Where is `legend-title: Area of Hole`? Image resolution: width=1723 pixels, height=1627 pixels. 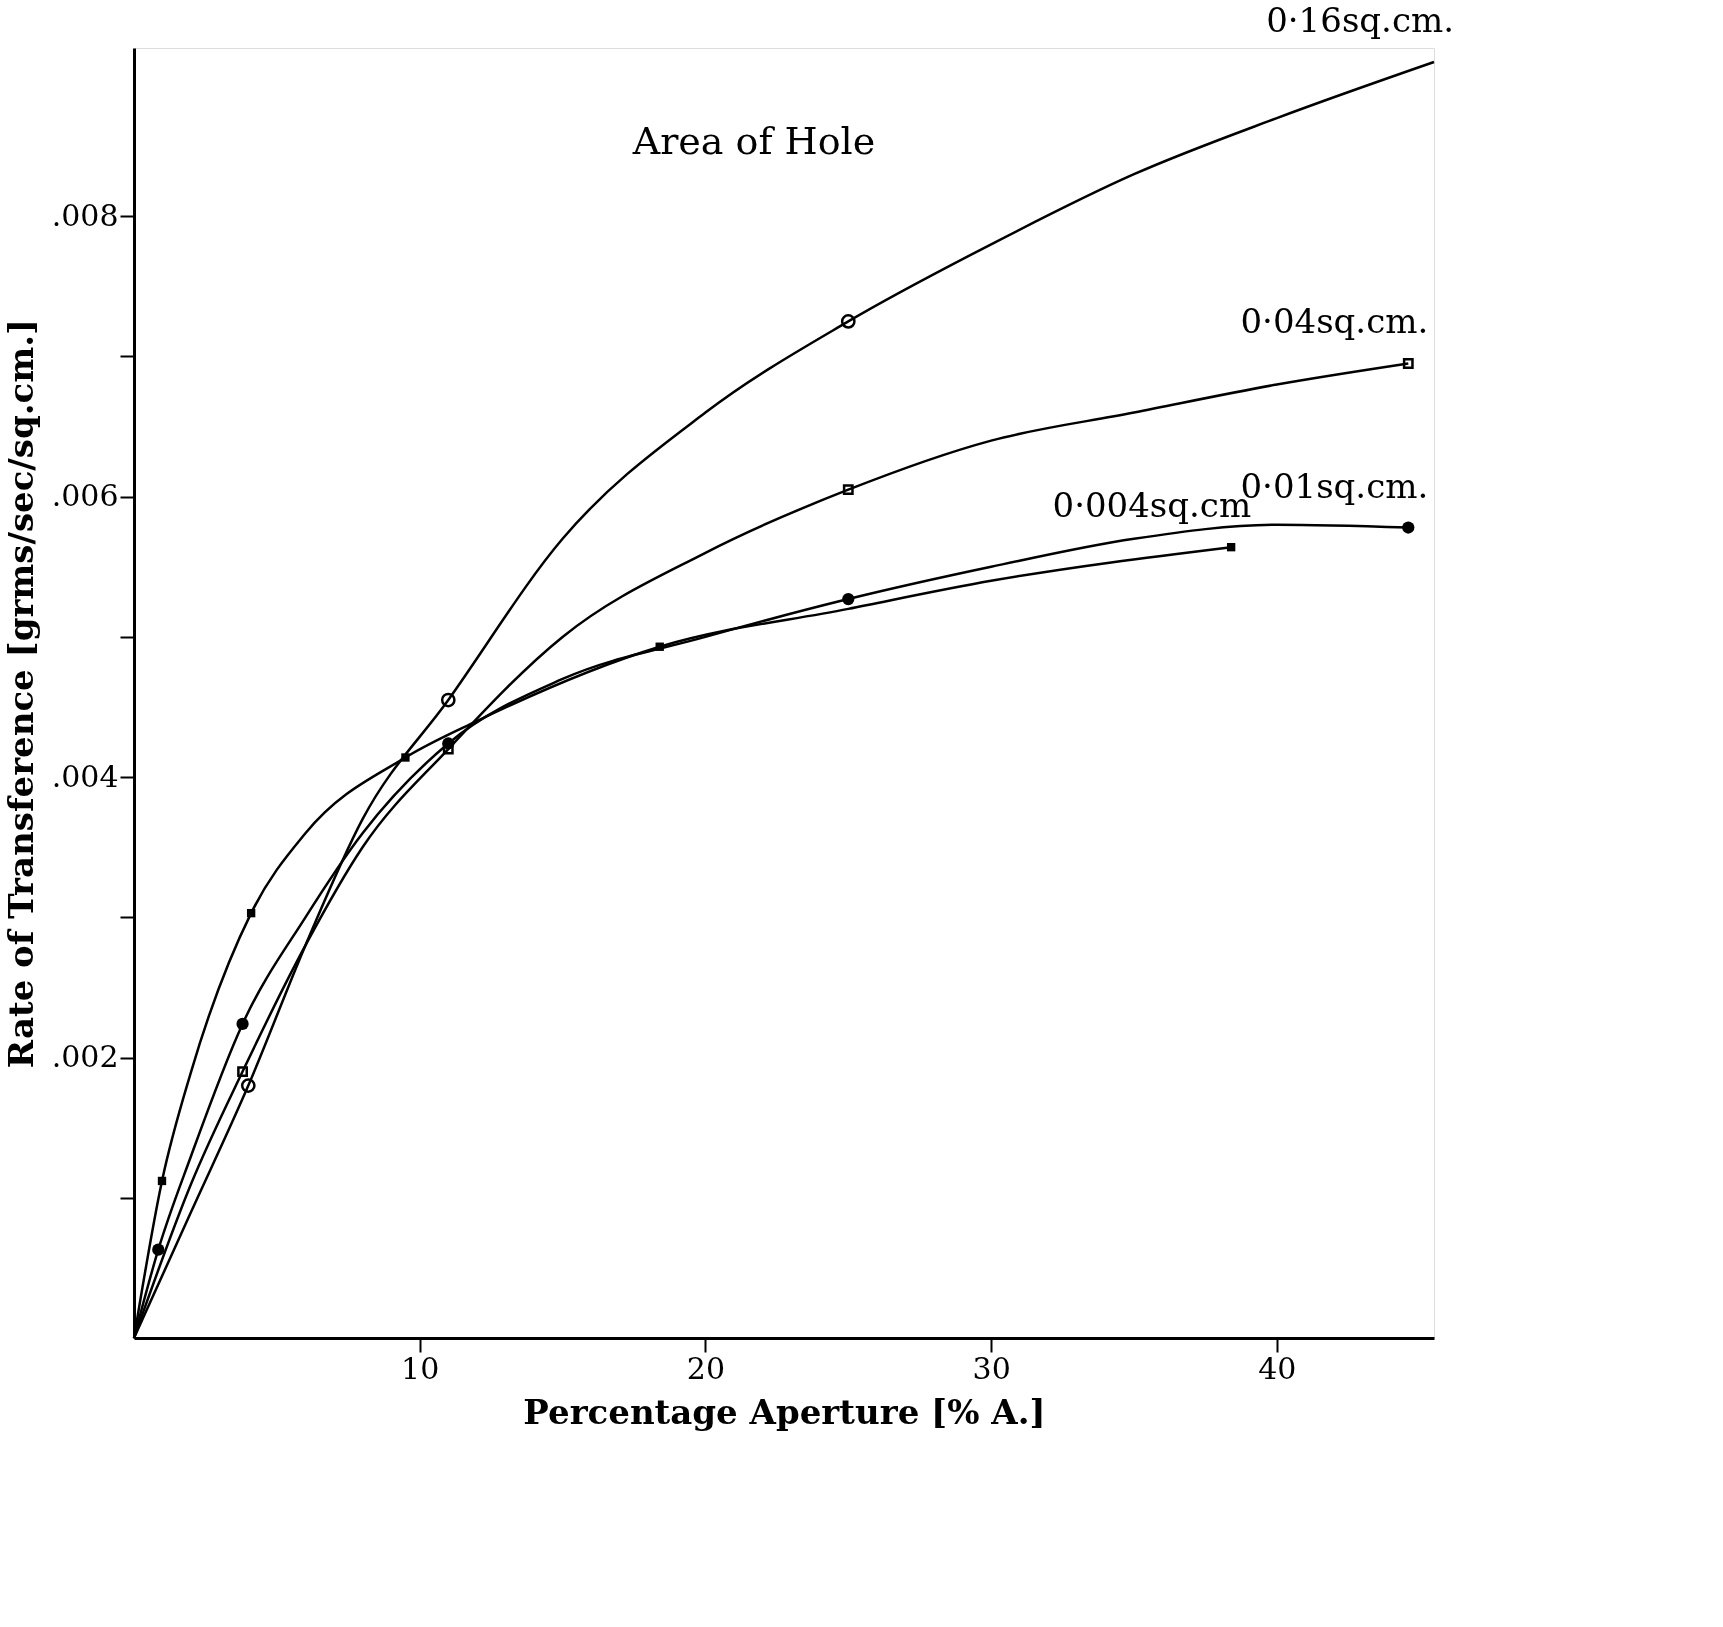 legend-title: Area of Hole is located at coordinates (753, 141).